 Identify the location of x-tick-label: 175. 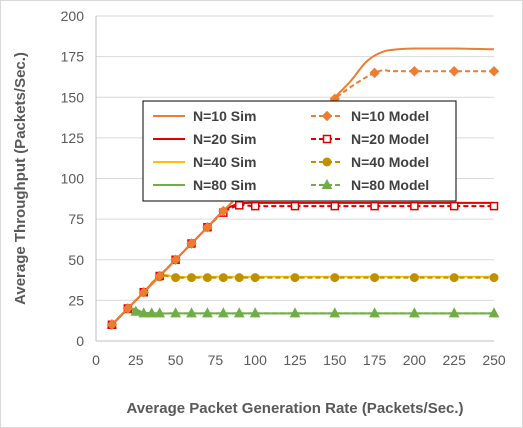
(375, 360).